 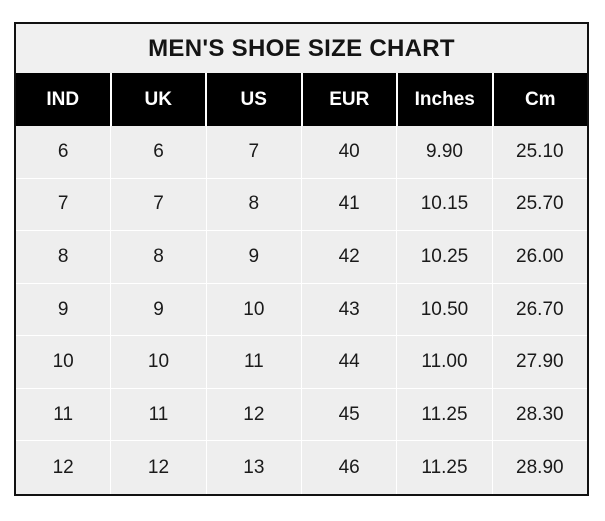 What do you see at coordinates (254, 205) in the screenshot?
I see `cell-us: 8` at bounding box center [254, 205].